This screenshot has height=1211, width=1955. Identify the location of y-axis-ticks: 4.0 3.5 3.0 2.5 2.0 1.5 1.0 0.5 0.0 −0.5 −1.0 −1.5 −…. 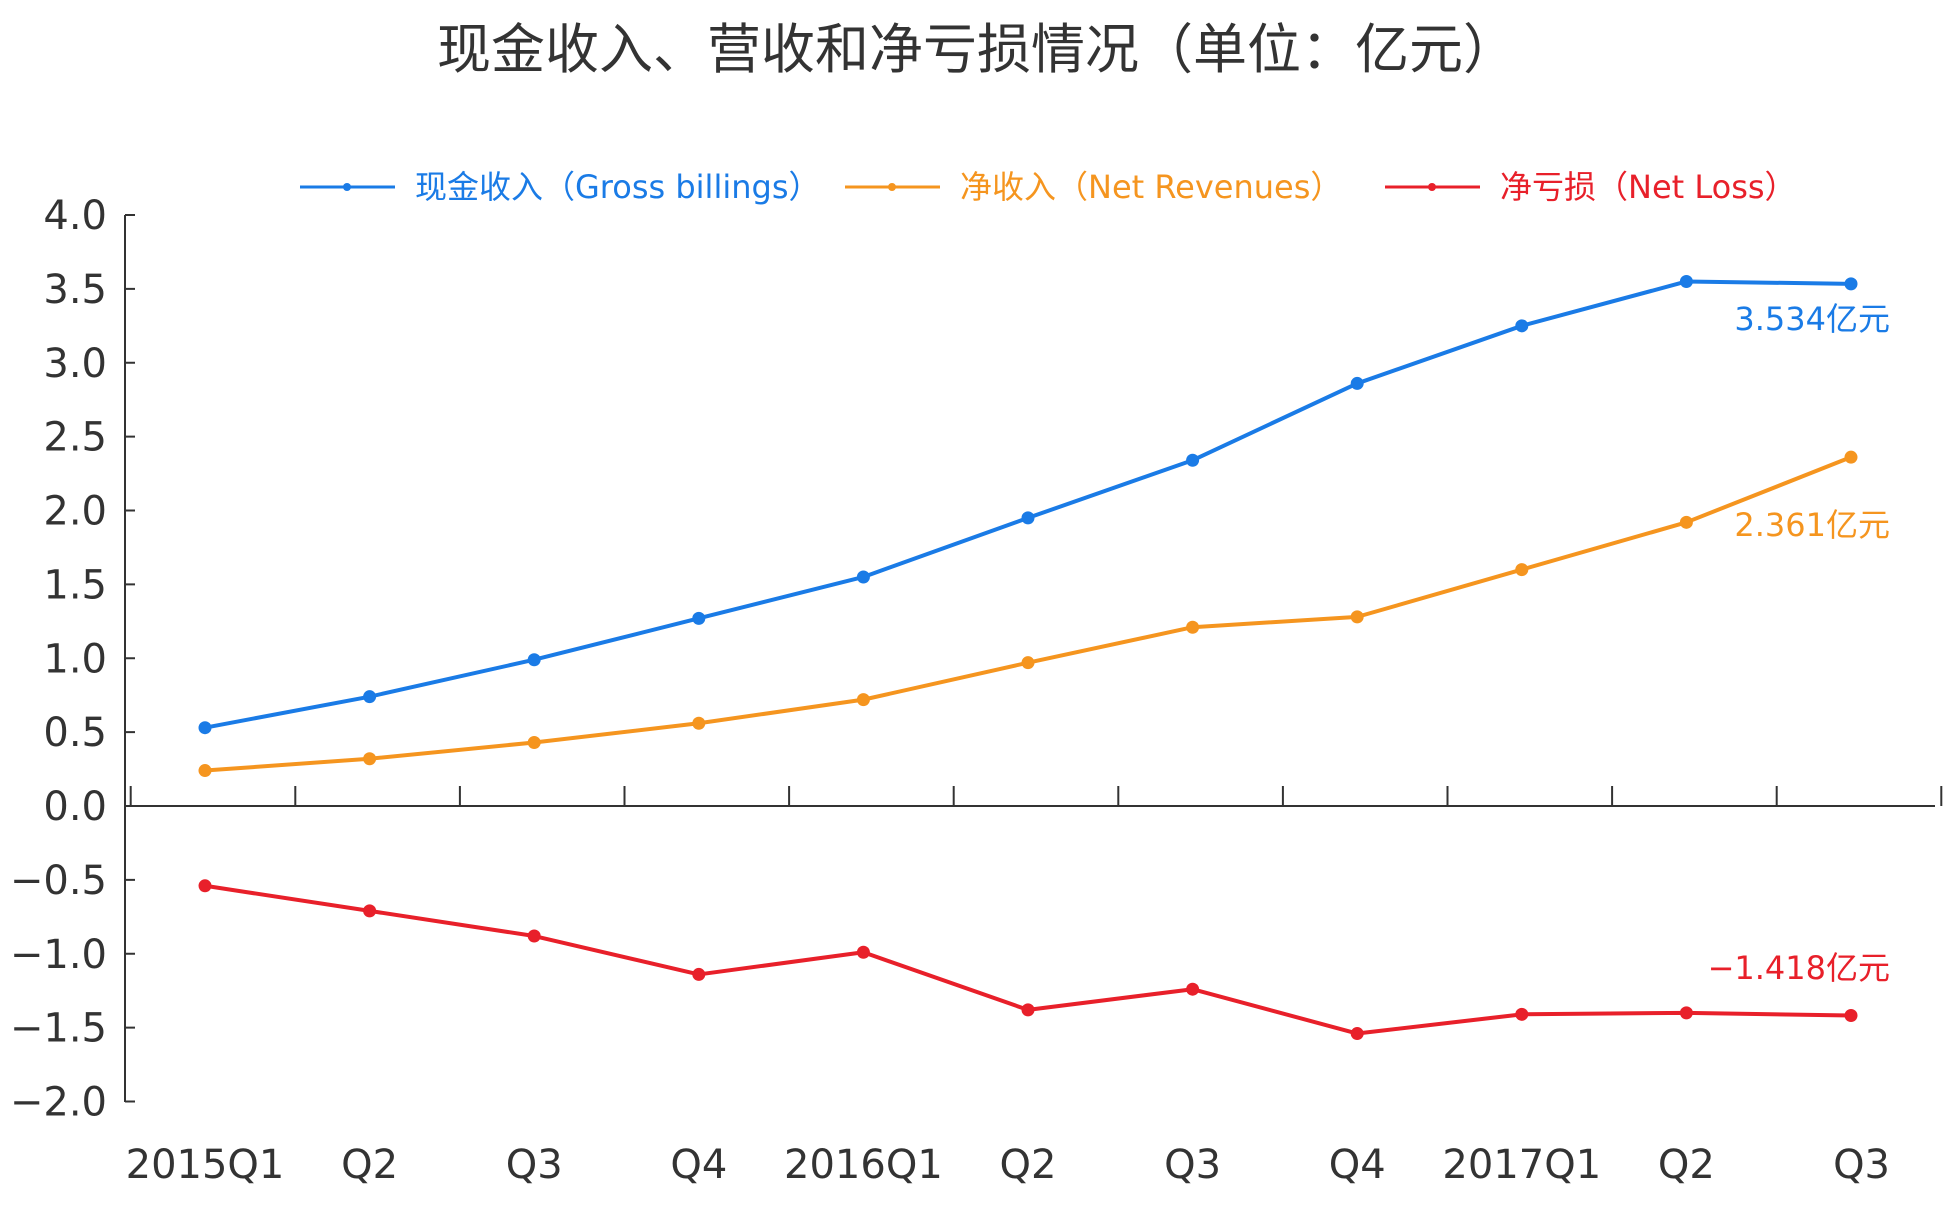
(72, 659).